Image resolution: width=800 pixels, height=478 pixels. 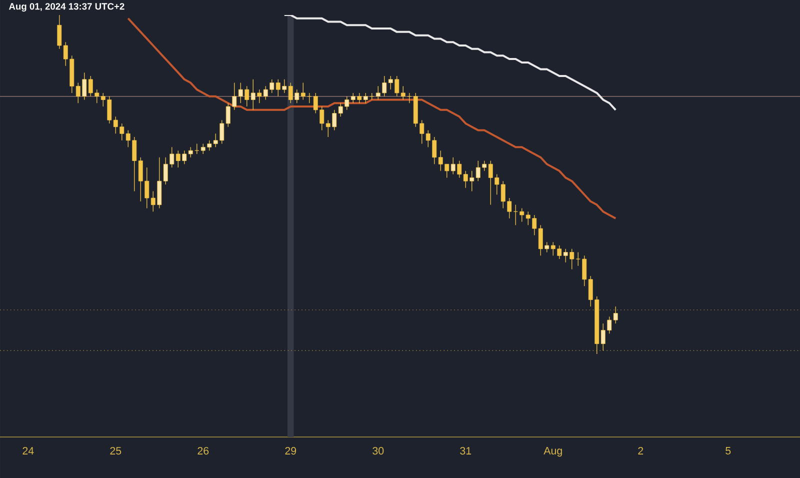 What do you see at coordinates (66, 7) in the screenshot?
I see `text: Aug 01, 2024 13:37 UTC+2` at bounding box center [66, 7].